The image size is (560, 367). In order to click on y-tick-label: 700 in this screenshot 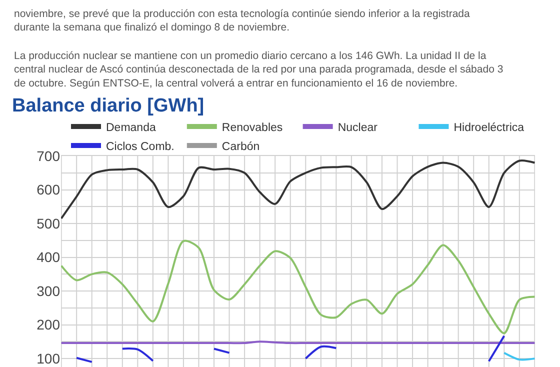, I will do `click(48, 156)`.